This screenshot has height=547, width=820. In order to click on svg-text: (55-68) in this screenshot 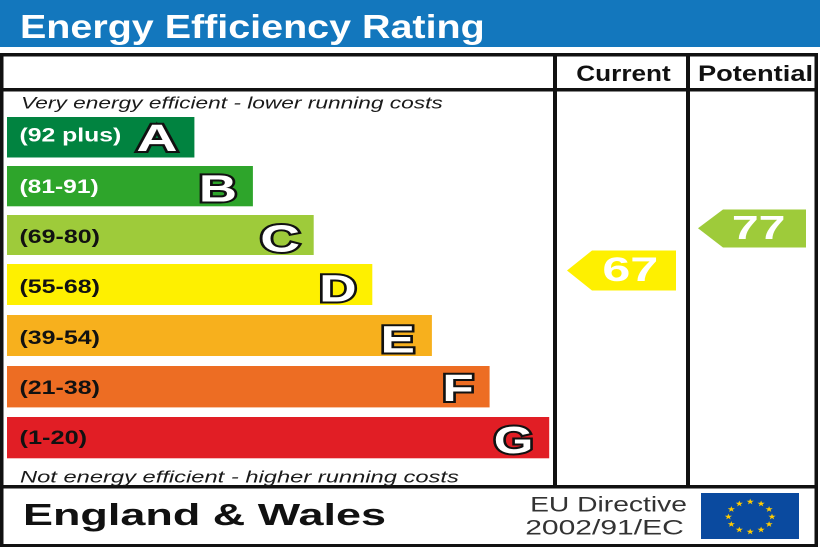, I will do `click(60, 287)`.